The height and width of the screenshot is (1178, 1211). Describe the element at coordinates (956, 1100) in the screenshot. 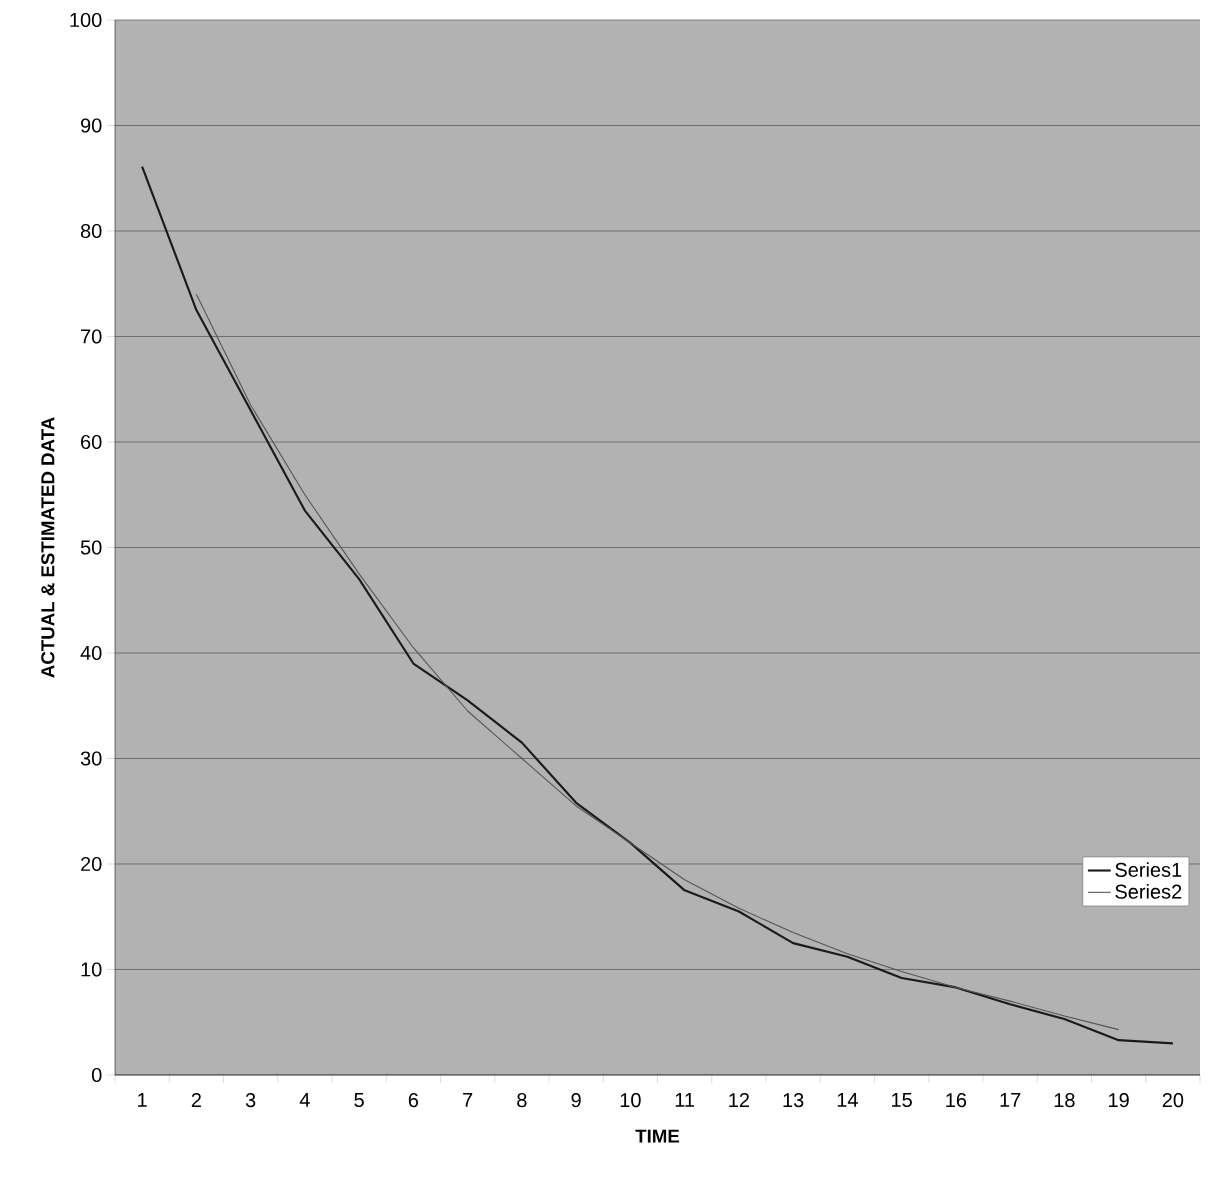

I see `x-tick-label: 16` at that location.